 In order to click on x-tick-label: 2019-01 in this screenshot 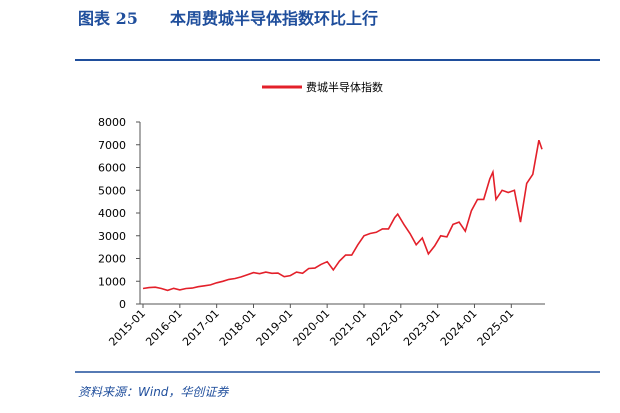, I will do `click(275, 328)`.